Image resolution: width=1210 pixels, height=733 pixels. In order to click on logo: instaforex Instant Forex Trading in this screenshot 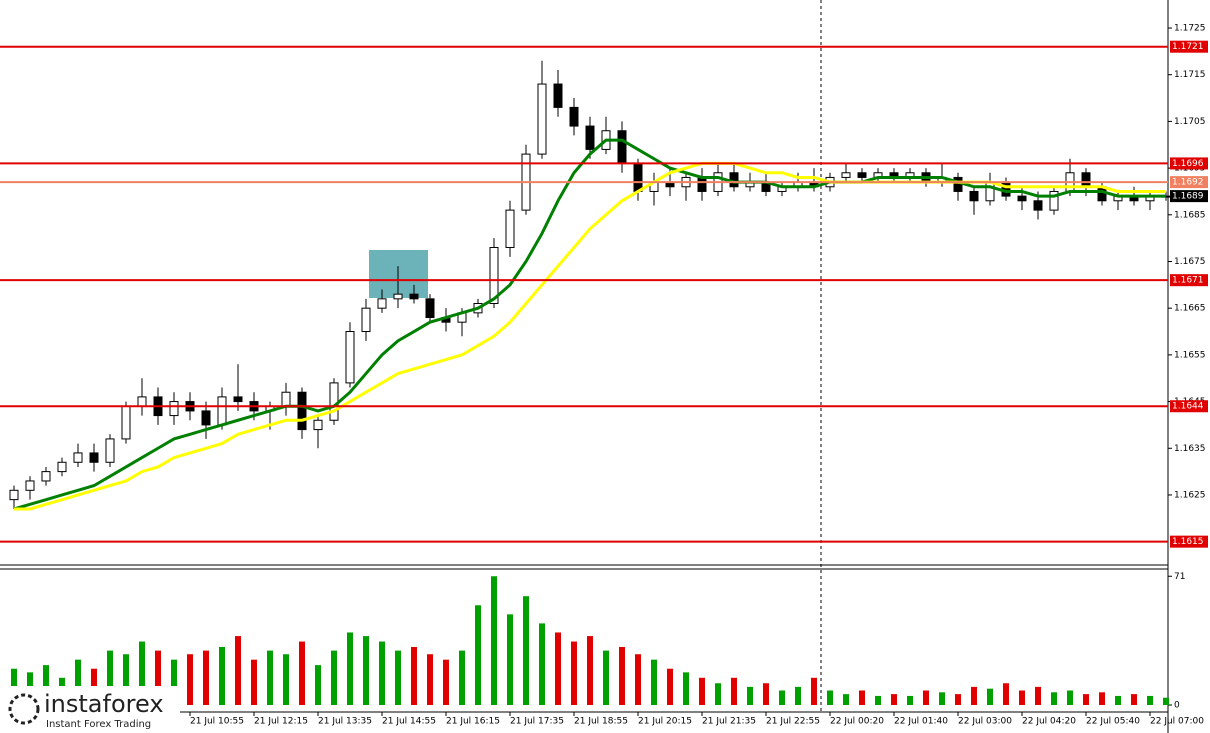, I will do `click(90, 709)`.